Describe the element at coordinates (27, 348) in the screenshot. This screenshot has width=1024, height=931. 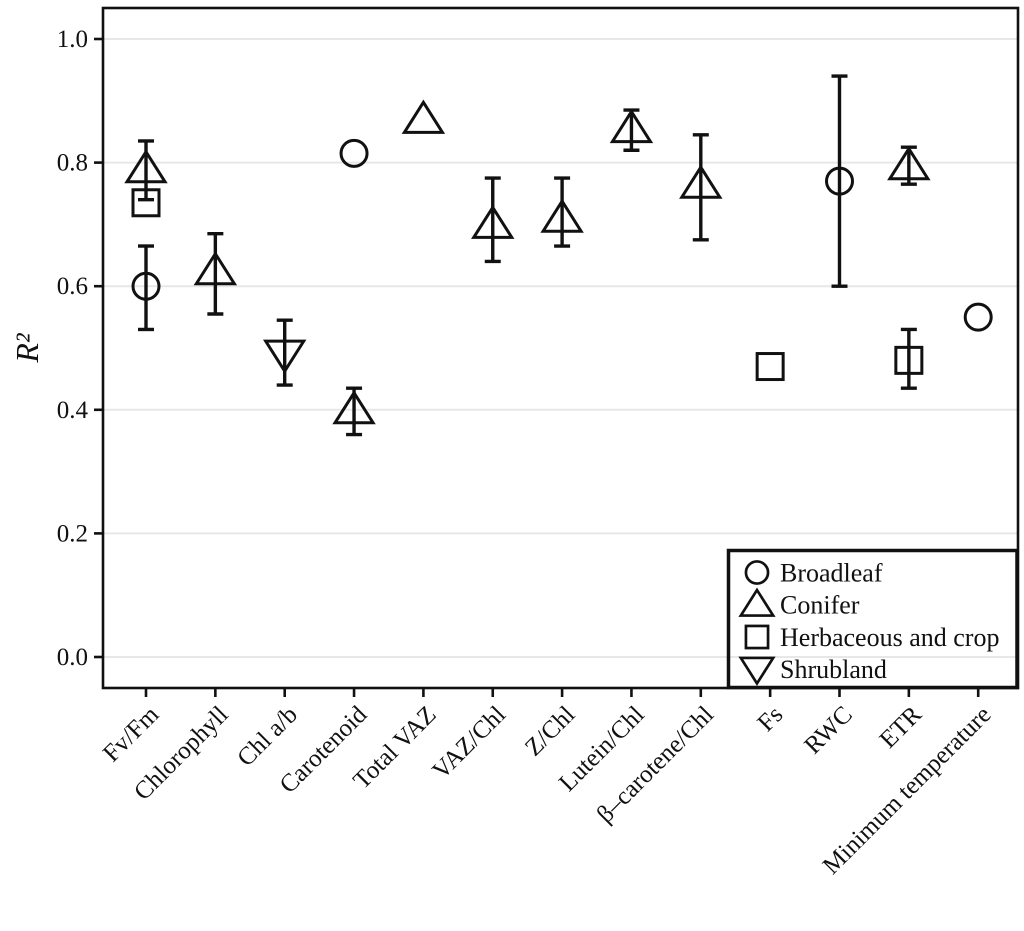
I see `y-axis-title: R²` at that location.